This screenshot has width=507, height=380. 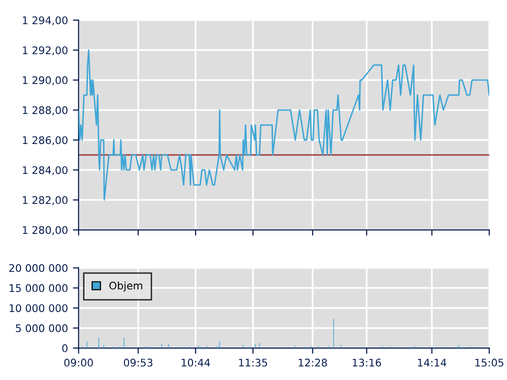 What do you see at coordinates (39, 308) in the screenshot?
I see `y-tick-label: 10 000 000` at bounding box center [39, 308].